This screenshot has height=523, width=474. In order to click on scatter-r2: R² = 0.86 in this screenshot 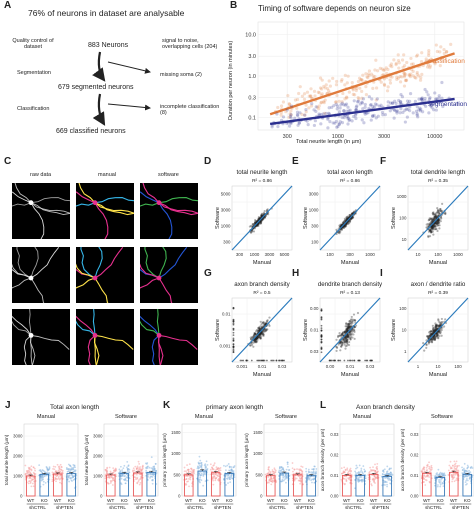, I will do `click(350, 181)`.